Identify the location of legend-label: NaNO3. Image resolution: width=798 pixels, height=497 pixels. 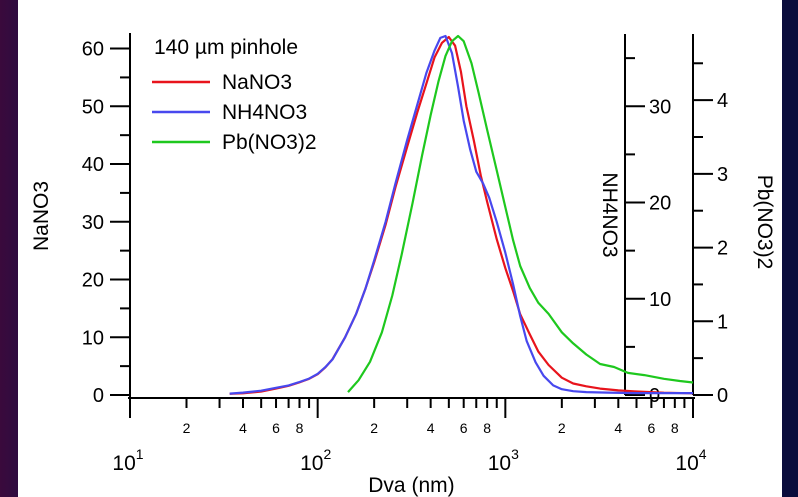
(257, 82).